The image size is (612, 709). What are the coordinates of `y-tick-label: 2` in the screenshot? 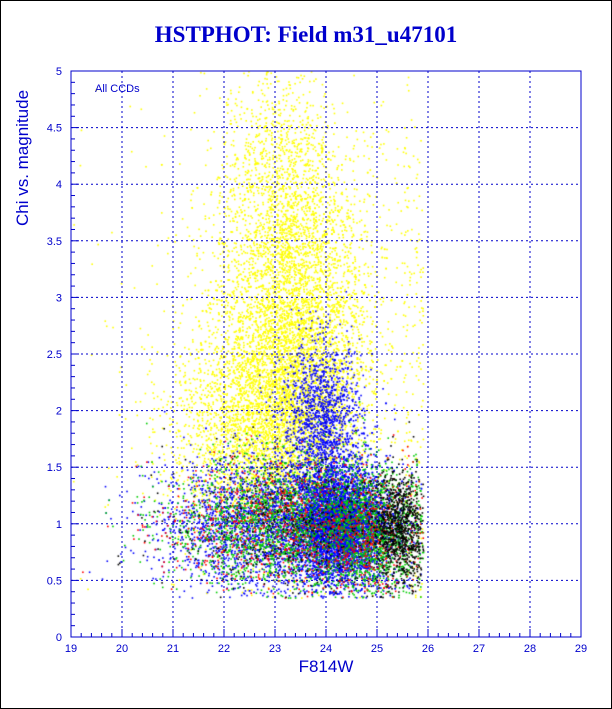 It's located at (59, 412).